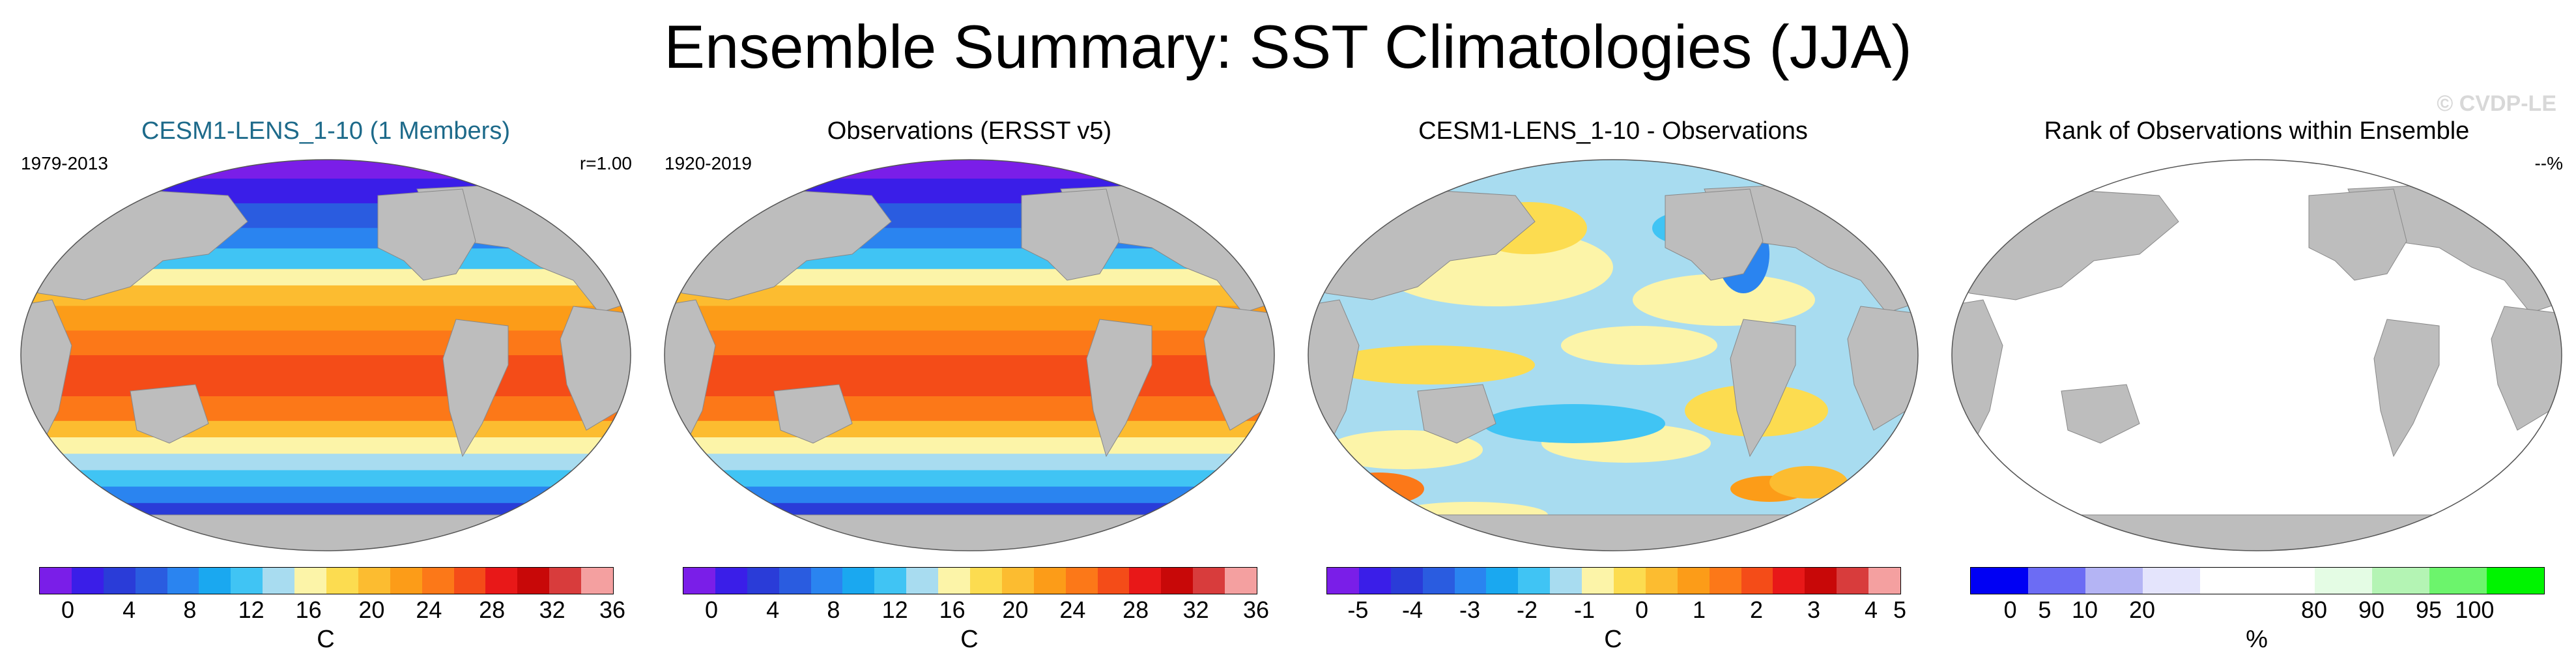  Describe the element at coordinates (894, 610) in the screenshot. I see `tick-label: 12` at that location.